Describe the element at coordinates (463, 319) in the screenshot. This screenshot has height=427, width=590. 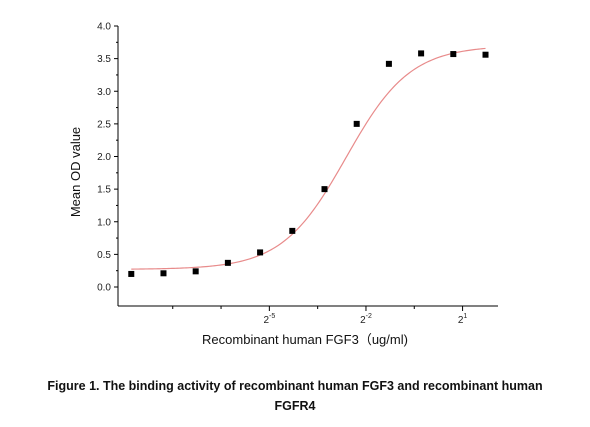
I see `x-tick-label: 21` at that location.